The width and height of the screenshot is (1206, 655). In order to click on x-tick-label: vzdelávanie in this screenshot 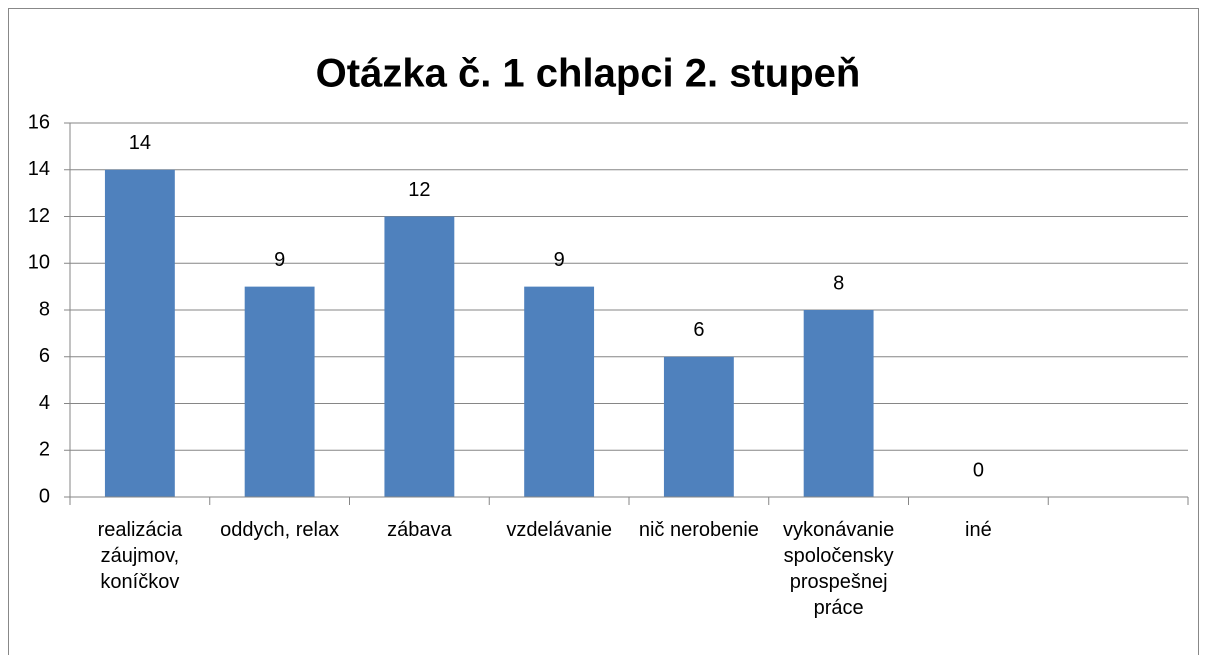, I will do `click(559, 530)`.